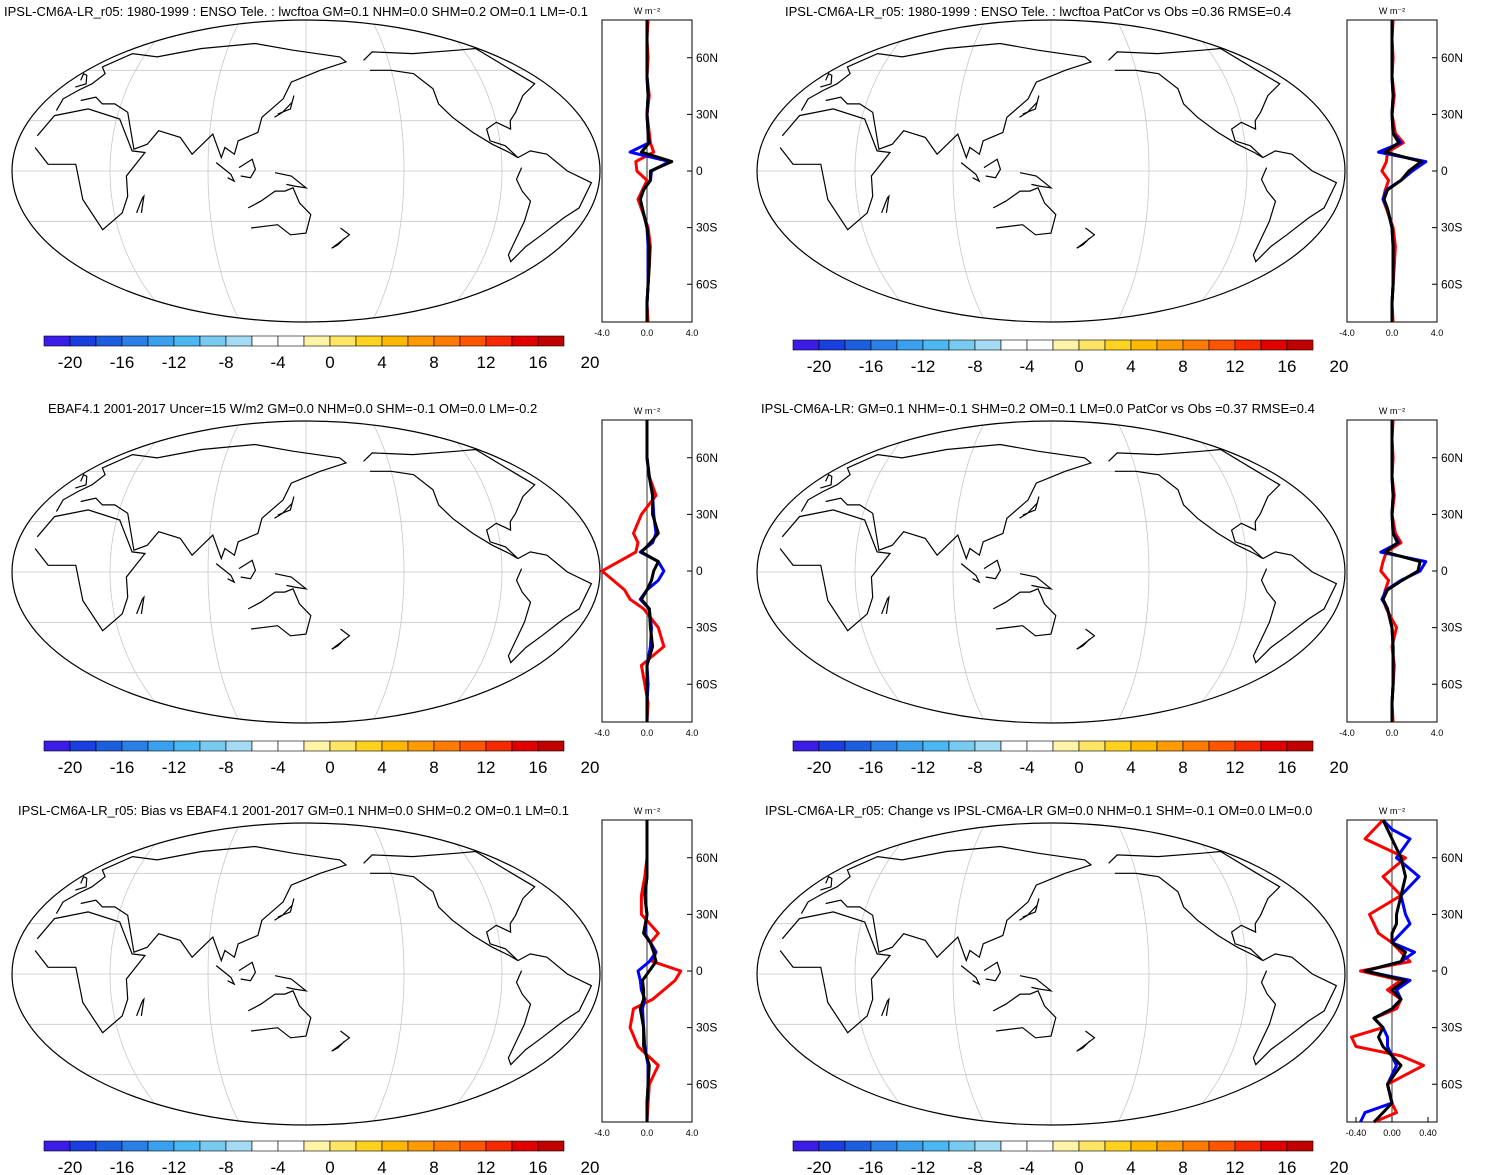  What do you see at coordinates (1392, 811) in the screenshot?
I see `units-label: W m⁻²` at bounding box center [1392, 811].